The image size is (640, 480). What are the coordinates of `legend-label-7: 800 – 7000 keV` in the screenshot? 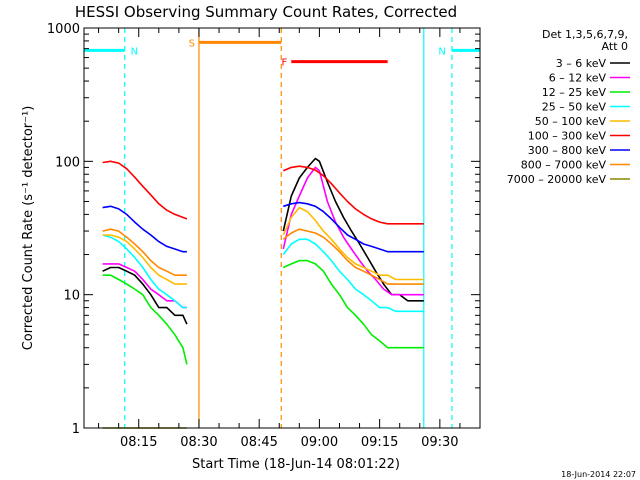 It's located at (564, 165).